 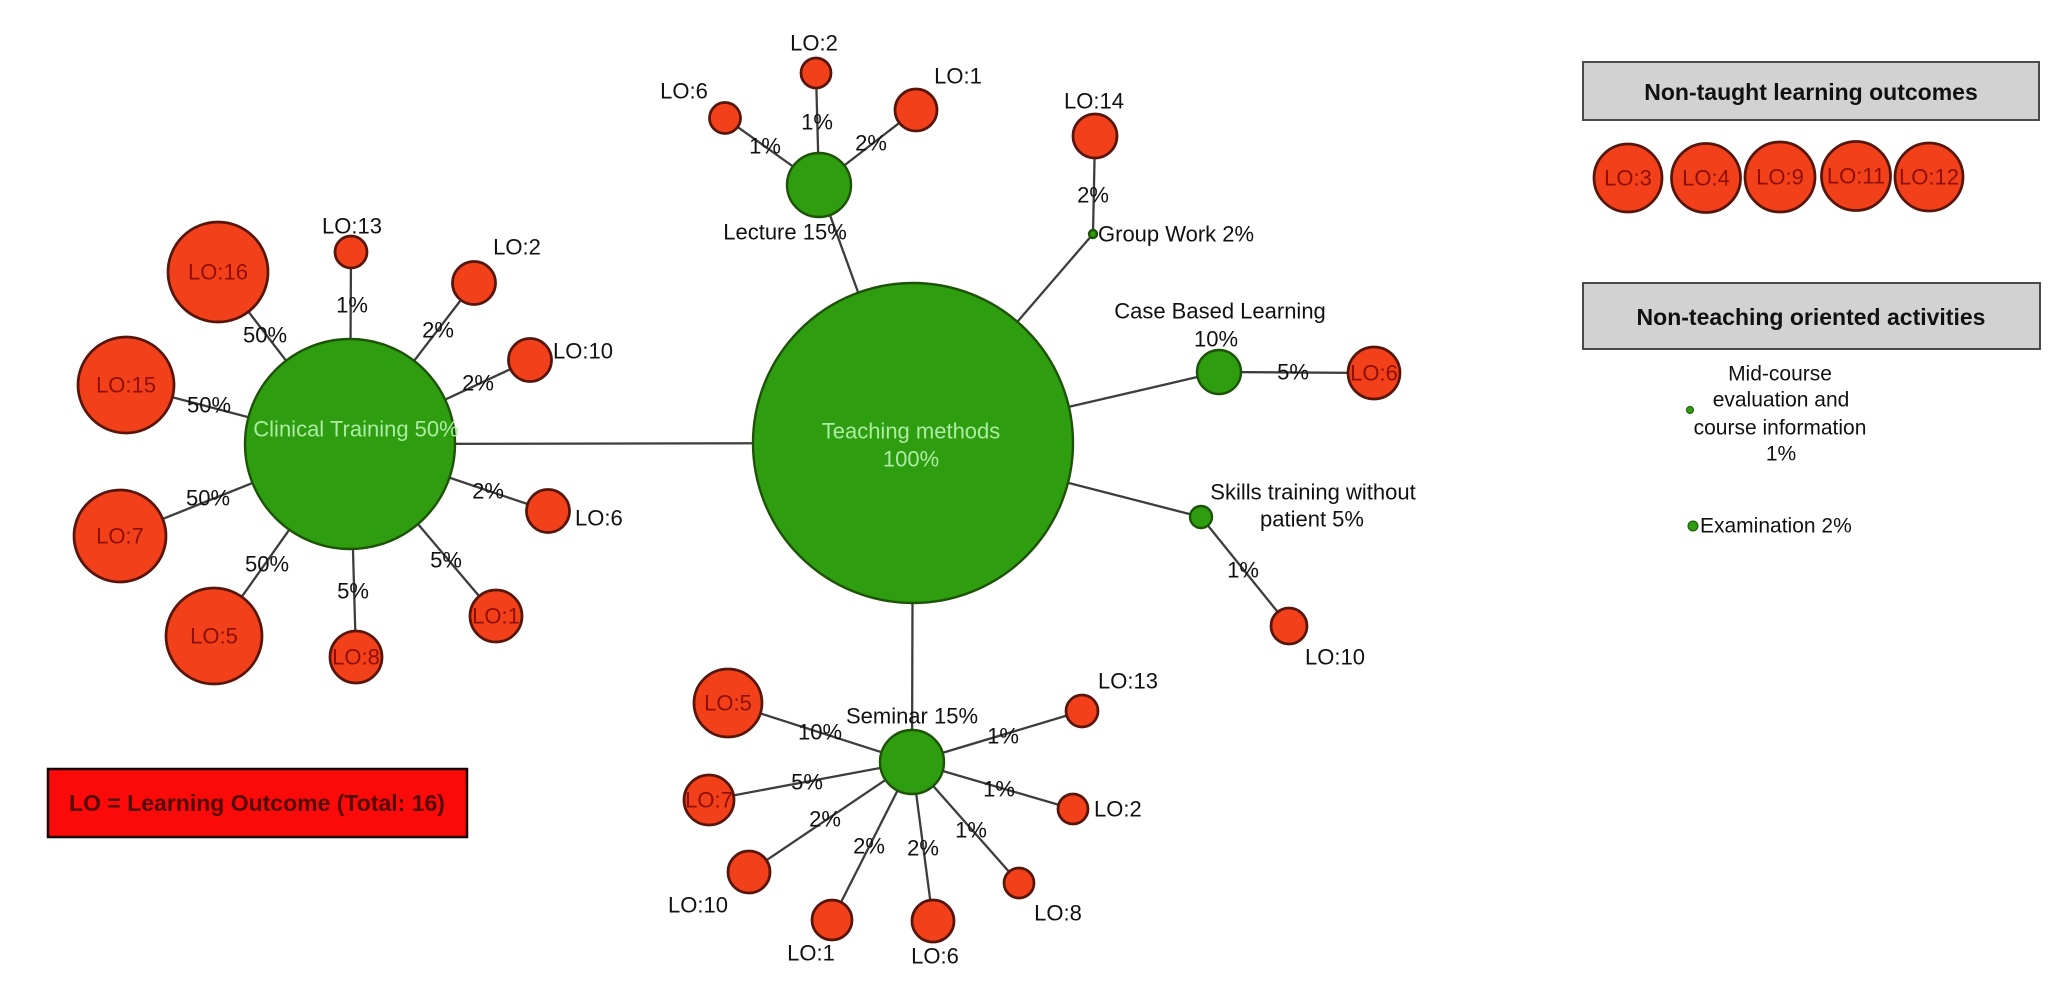 I want to click on svg-text: Group Work 2%, so click(x=1176, y=234).